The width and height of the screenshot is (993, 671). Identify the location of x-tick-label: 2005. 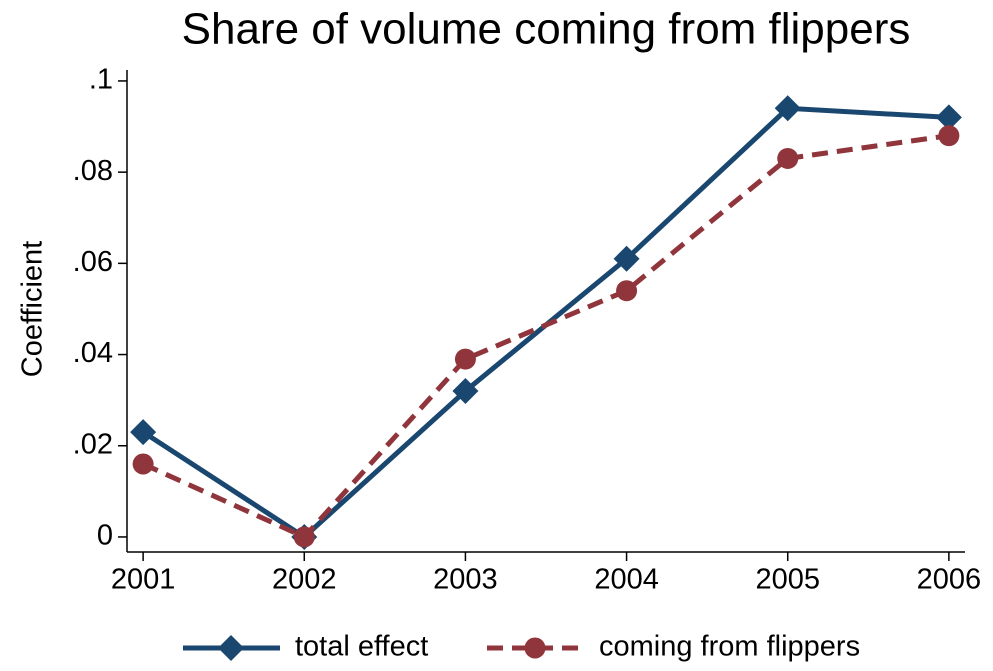
(787, 580).